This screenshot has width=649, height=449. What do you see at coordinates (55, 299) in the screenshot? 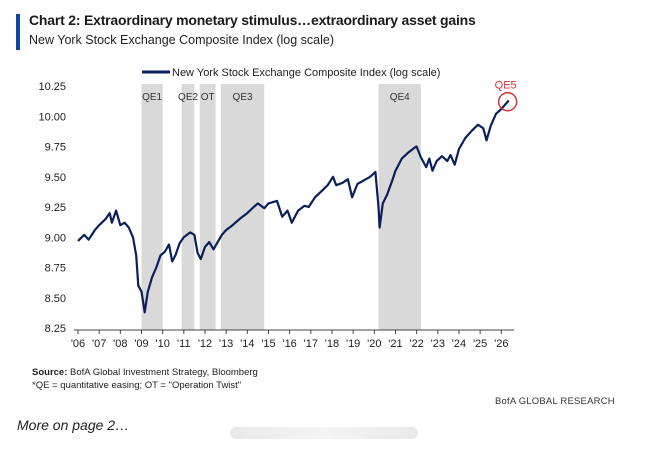
I see `y-tick-label: 8.50` at bounding box center [55, 299].